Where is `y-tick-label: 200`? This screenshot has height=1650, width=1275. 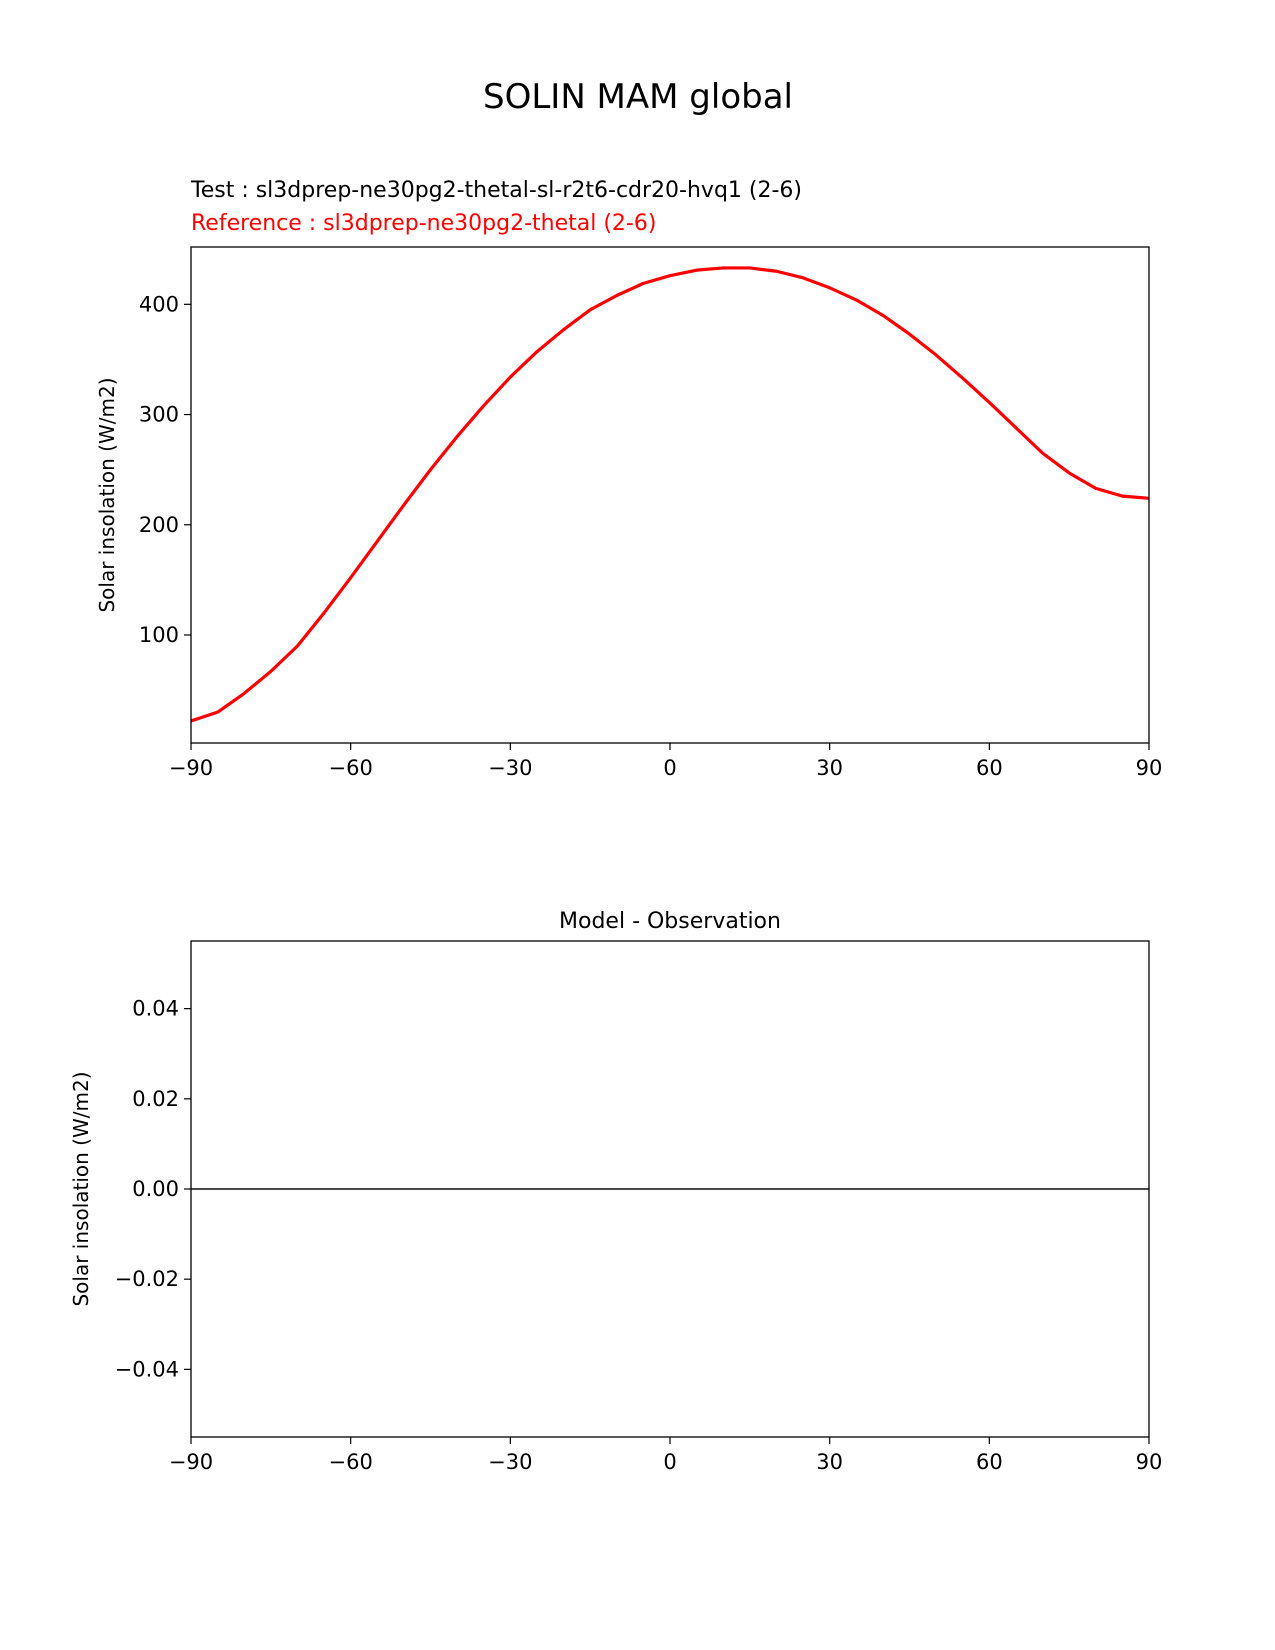 y-tick-label: 200 is located at coordinates (159, 525).